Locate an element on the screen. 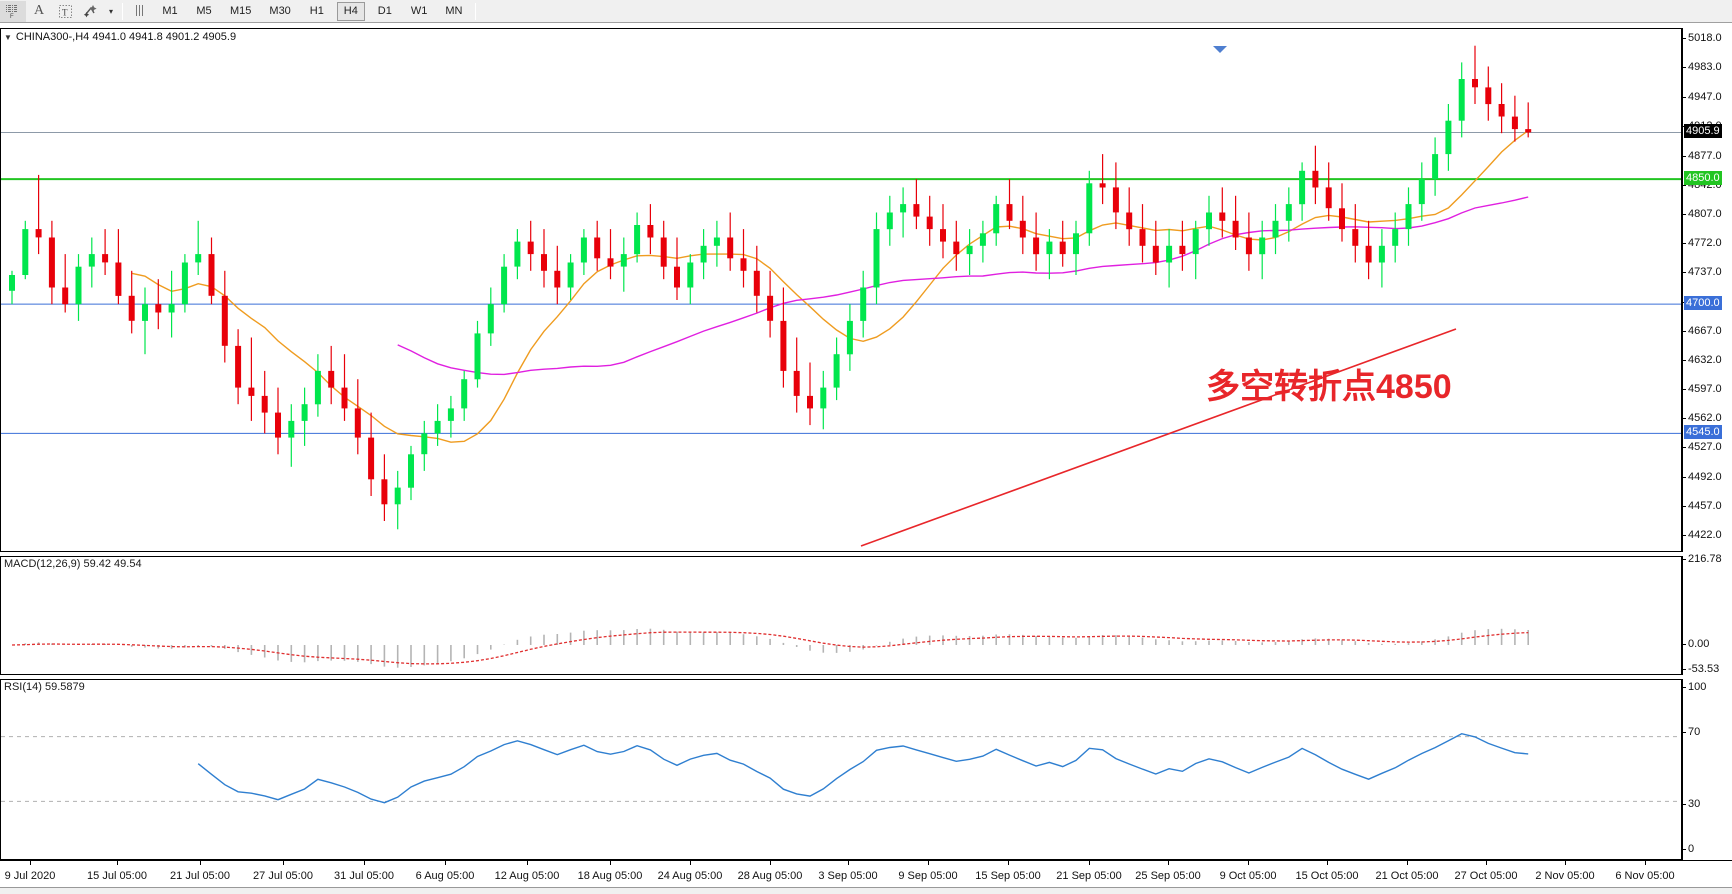  price-axis-label: 4772.0 is located at coordinates (1705, 243).